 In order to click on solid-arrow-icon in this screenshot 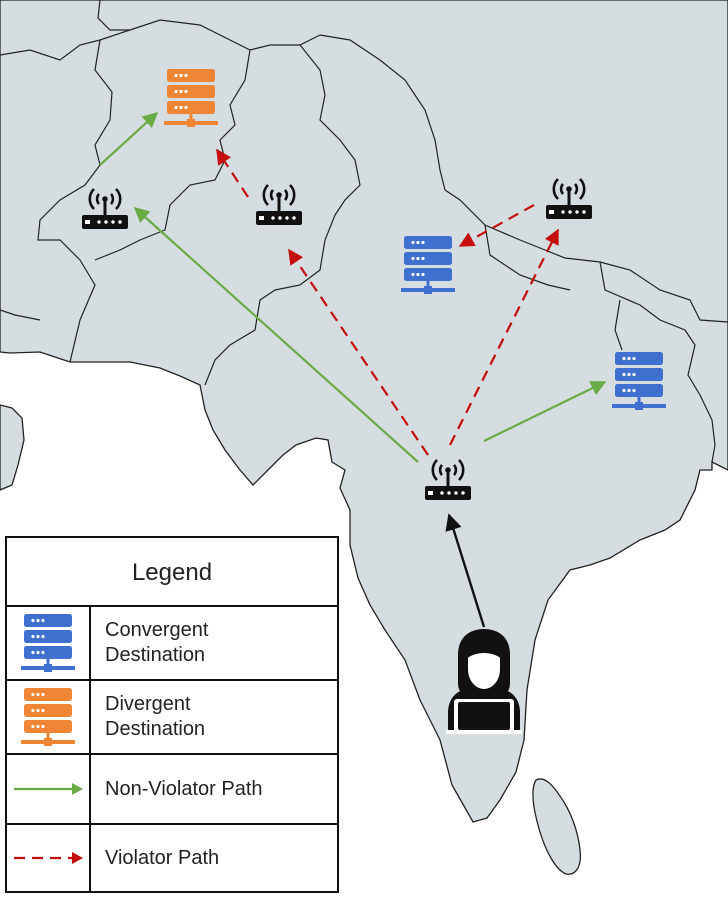, I will do `click(48, 789)`.